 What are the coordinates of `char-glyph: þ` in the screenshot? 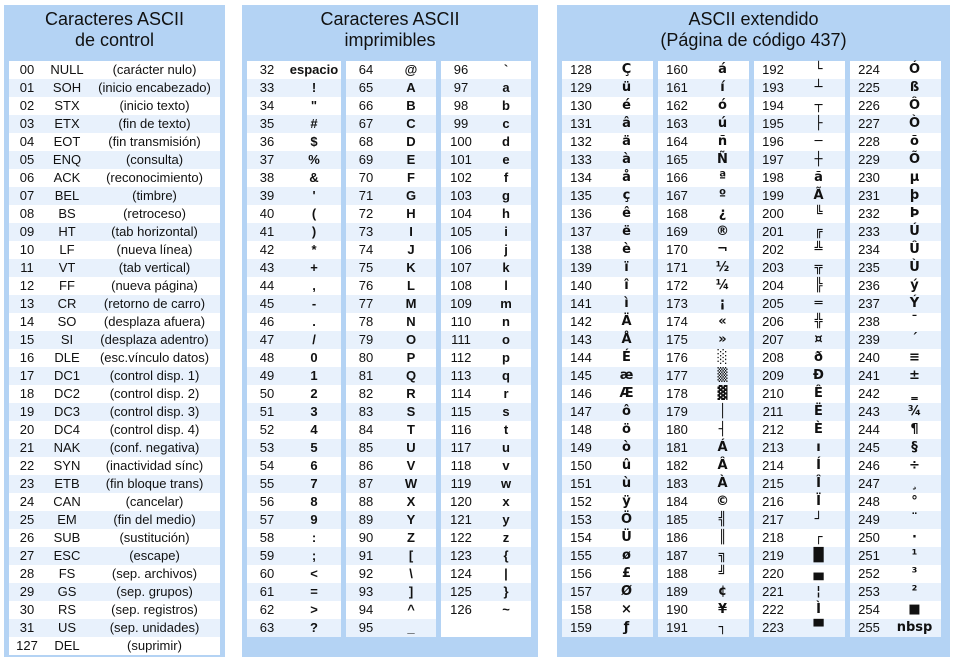 It's located at (914, 195).